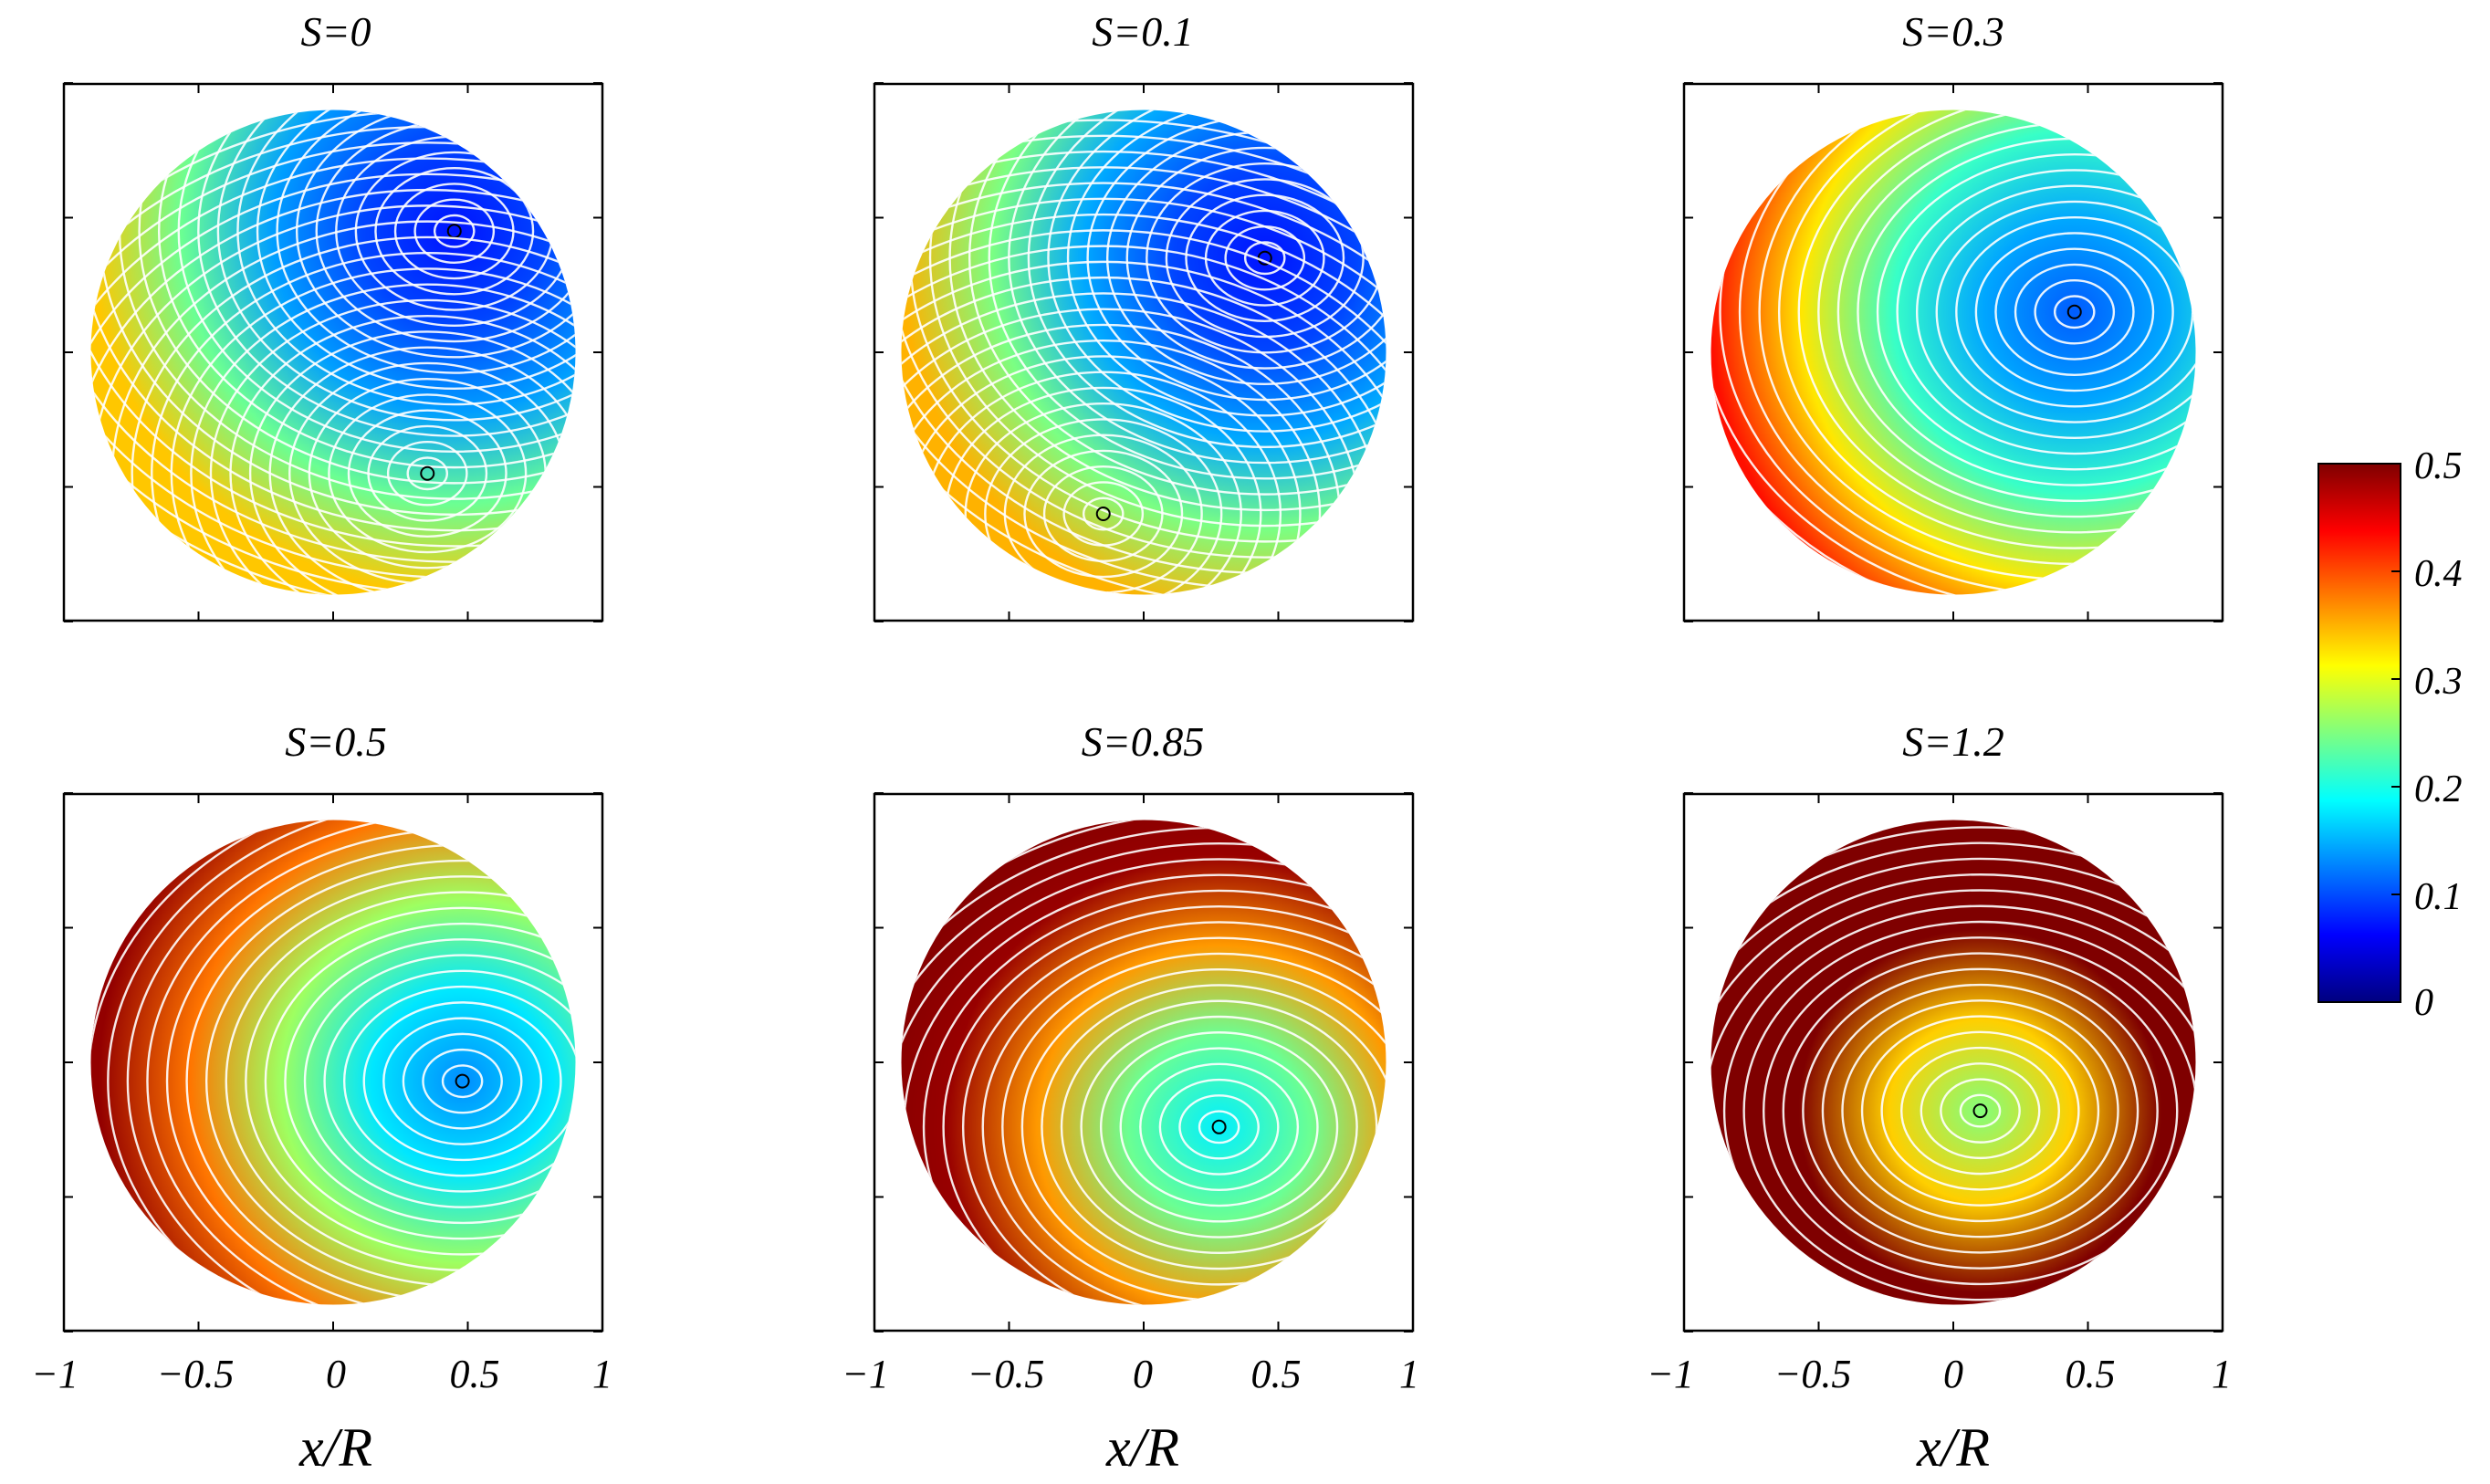  Describe the element at coordinates (2423, 1003) in the screenshot. I see `colorbar-tick-label: 0` at that location.